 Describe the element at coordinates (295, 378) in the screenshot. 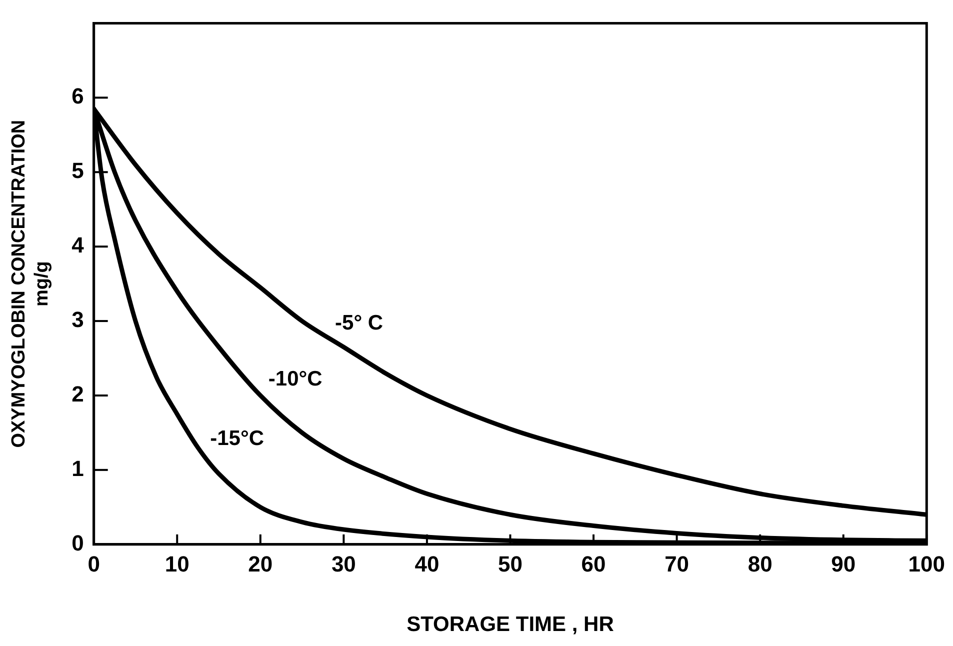

I see `annotation: -10°C` at that location.